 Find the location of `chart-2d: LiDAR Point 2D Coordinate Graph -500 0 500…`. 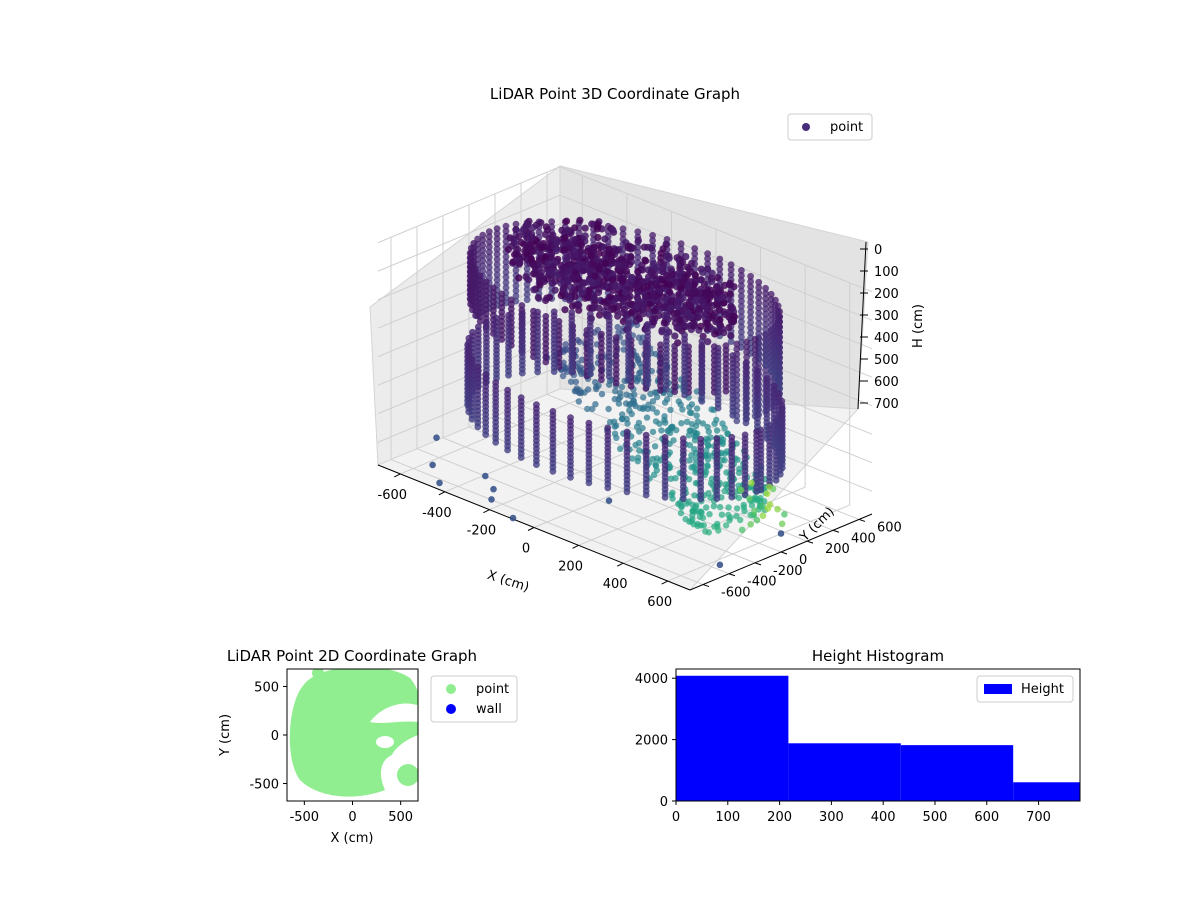

chart-2d: LiDAR Point 2D Coordinate Graph -500 0 500… is located at coordinates (368, 746).